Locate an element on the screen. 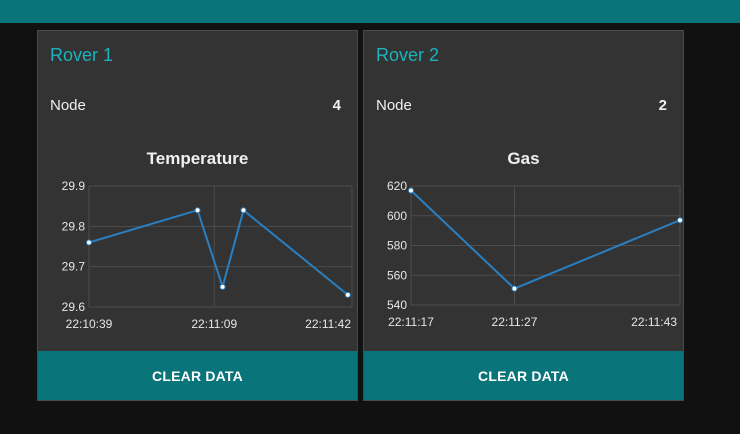 This screenshot has height=434, width=740. card-title: Rover 2 is located at coordinates (408, 55).